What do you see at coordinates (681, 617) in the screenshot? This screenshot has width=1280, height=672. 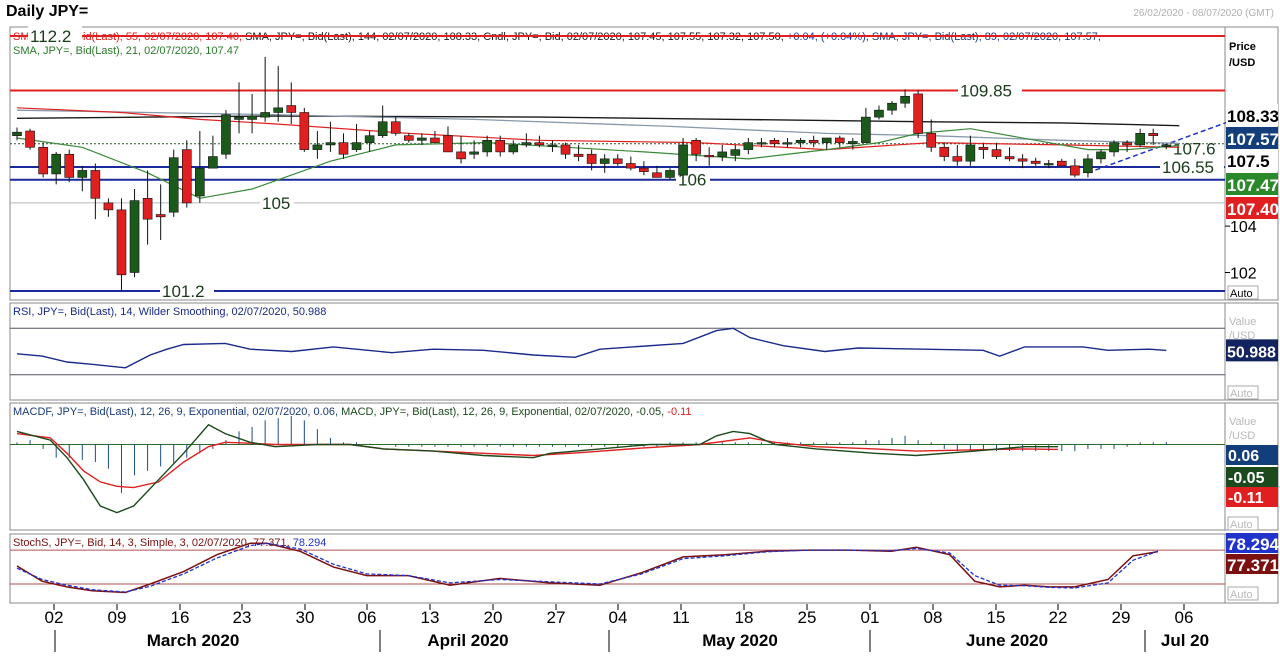 I see `x-tick-label-11: 11` at bounding box center [681, 617].